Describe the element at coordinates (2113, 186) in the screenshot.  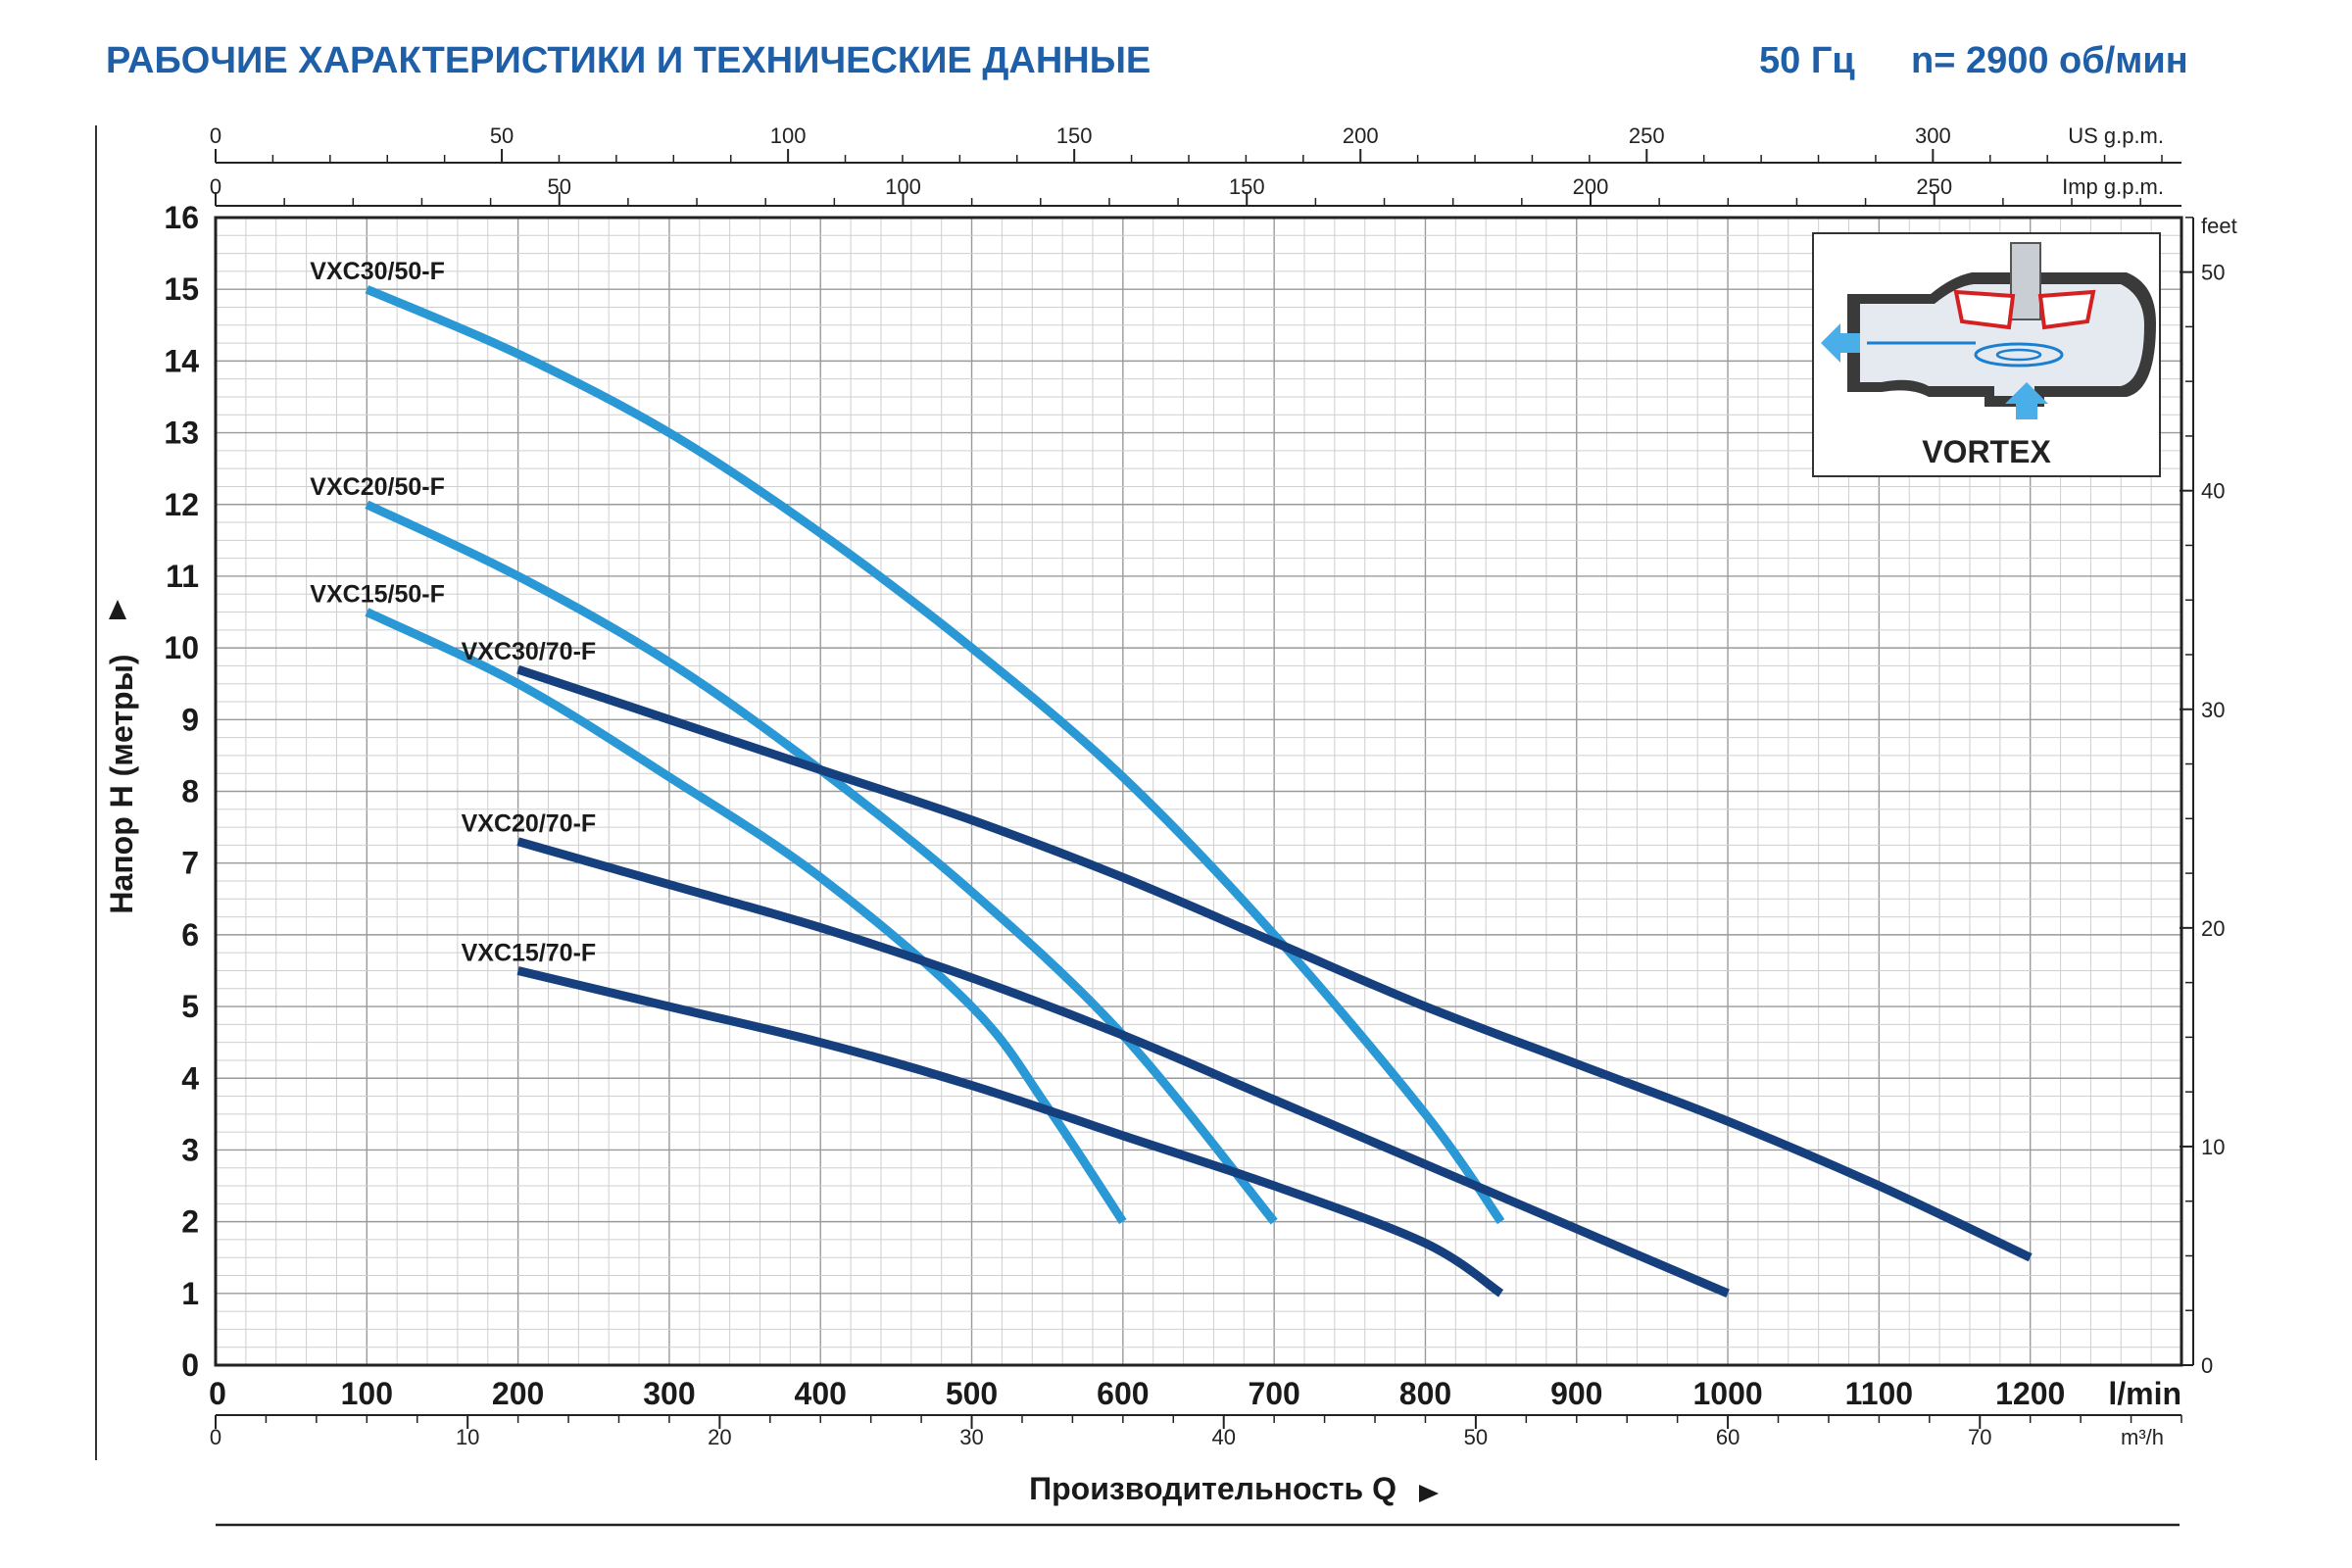
I see `imp-gpm-unit-label: Imp g.p.m.` at that location.